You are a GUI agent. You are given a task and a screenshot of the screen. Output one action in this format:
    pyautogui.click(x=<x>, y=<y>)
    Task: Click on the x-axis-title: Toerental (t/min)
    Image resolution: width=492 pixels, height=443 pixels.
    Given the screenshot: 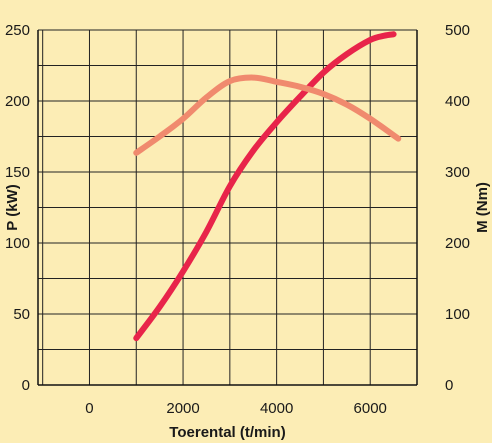 What is the action you would take?
    pyautogui.click(x=227, y=432)
    